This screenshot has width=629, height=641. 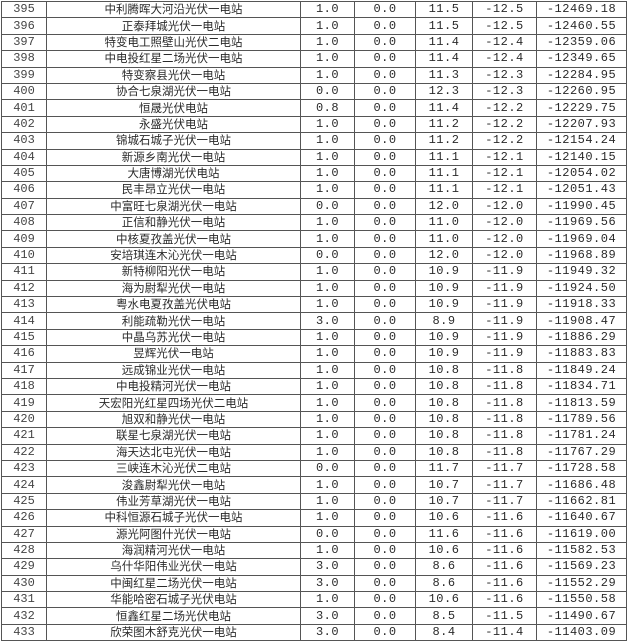 I want to click on value-col-7-cell: -11789.56, so click(x=581, y=419).